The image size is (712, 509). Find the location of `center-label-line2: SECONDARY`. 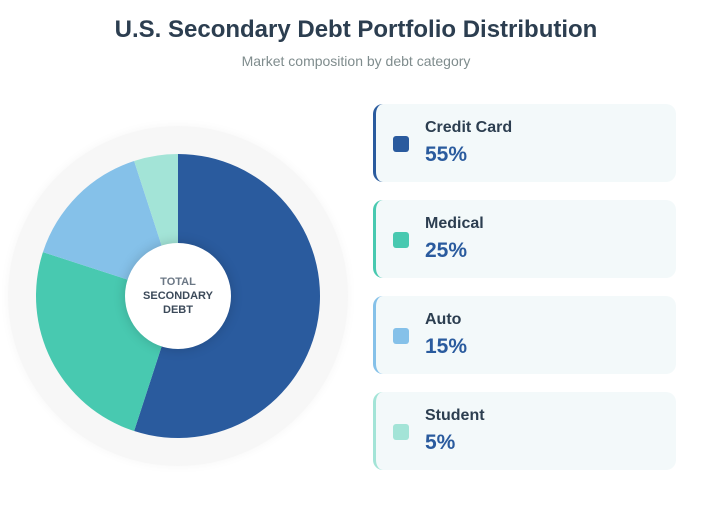

center-label-line2: SECONDARY is located at coordinates (178, 296).